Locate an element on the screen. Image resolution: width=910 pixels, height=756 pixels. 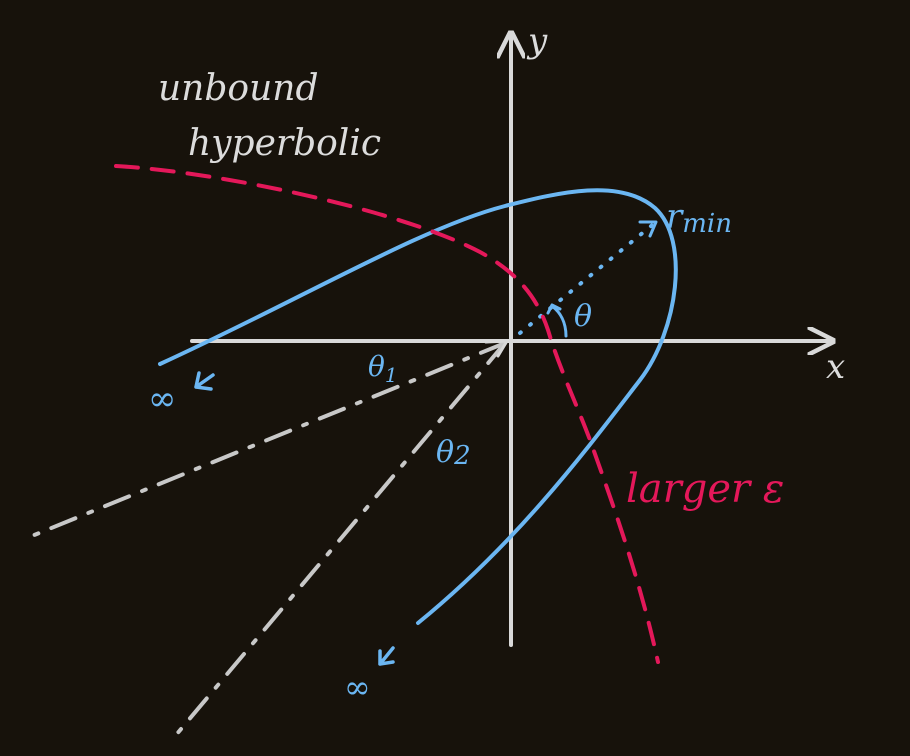
unbound-label-line2: hyperbolic is located at coordinates (284, 143).